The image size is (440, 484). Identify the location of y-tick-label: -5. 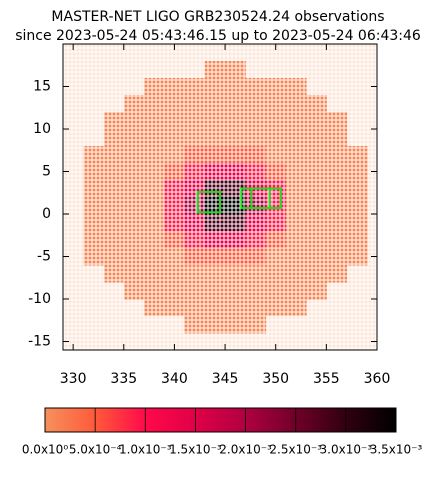
(44, 257).